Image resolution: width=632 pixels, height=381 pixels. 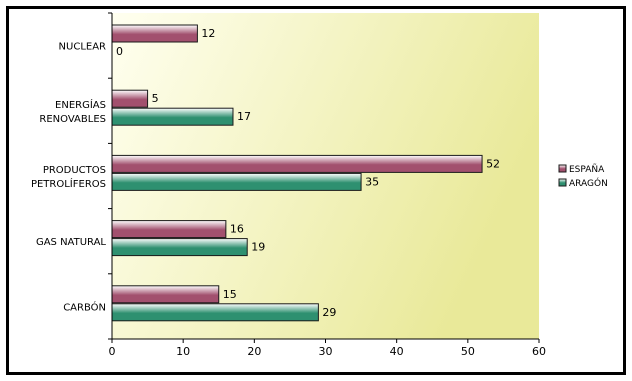 What do you see at coordinates (237, 229) in the screenshot?
I see `data-label-espana-gas-natural: 16` at bounding box center [237, 229].